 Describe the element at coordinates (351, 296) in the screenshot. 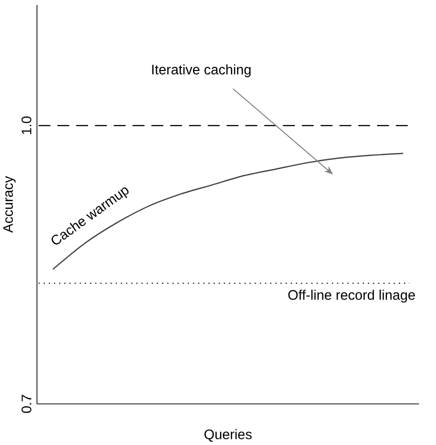

I see `ref-line-label: Off-line record linage` at that location.